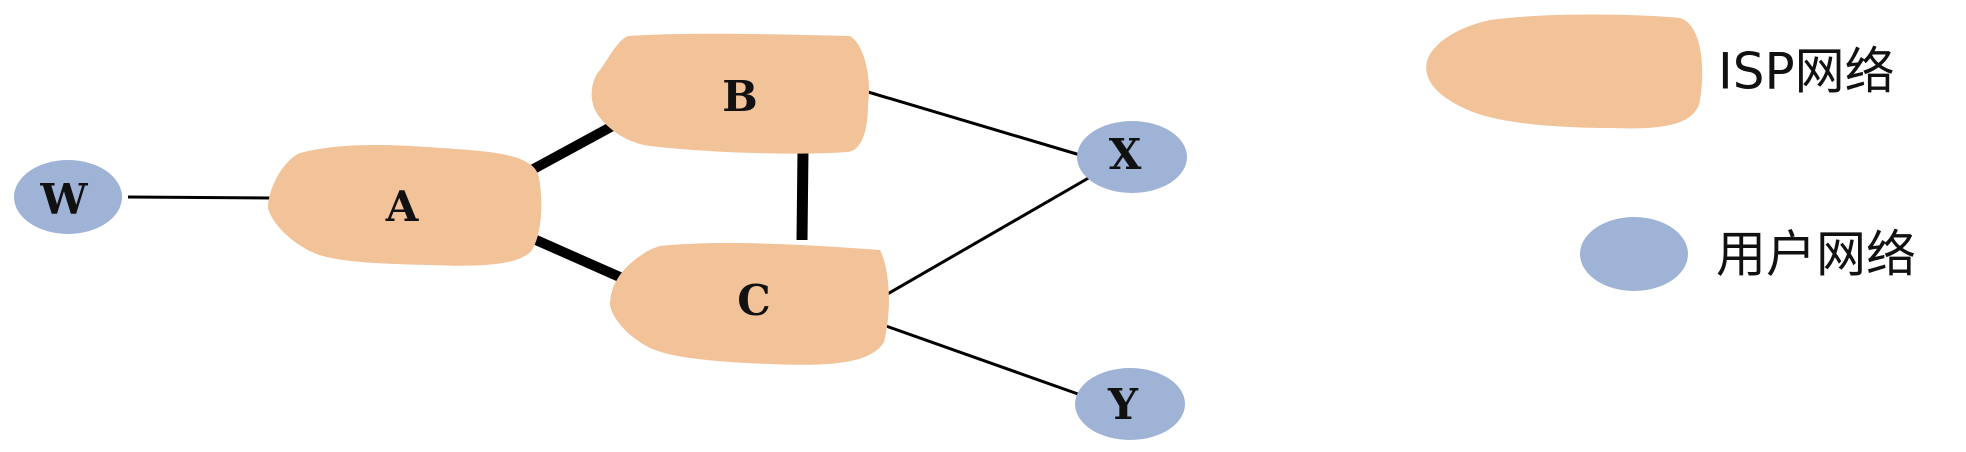 The height and width of the screenshot is (452, 1966). Describe the element at coordinates (1816, 255) in the screenshot. I see `legend-label-user: 用户网络` at that location.